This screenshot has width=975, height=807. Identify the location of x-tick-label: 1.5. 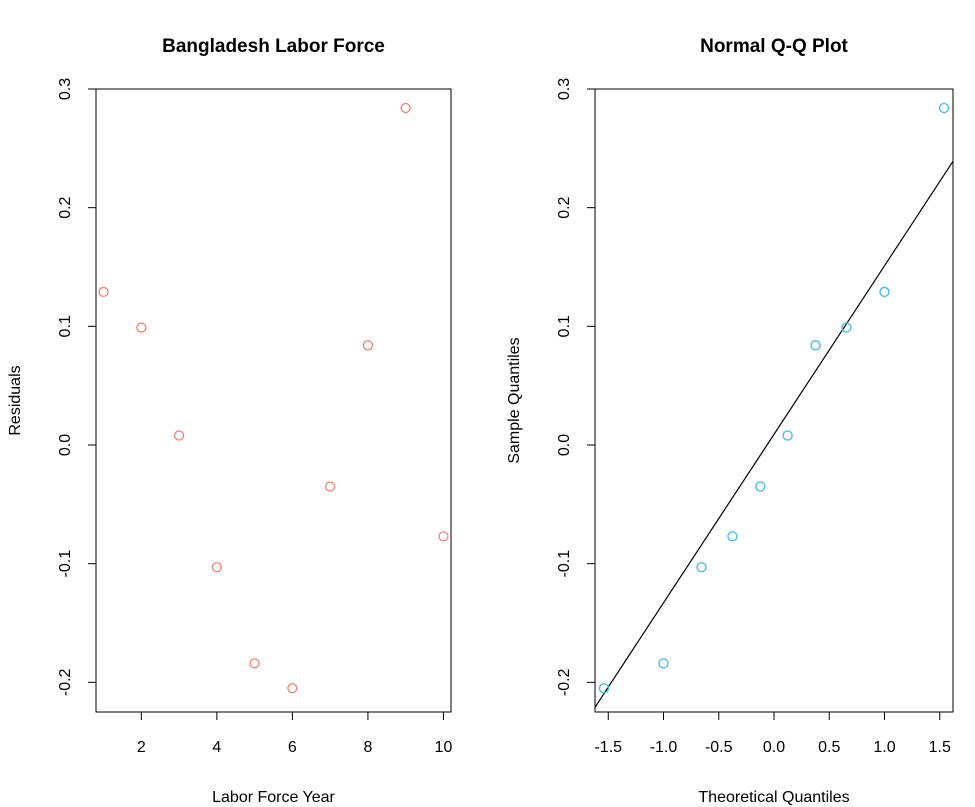
(940, 747).